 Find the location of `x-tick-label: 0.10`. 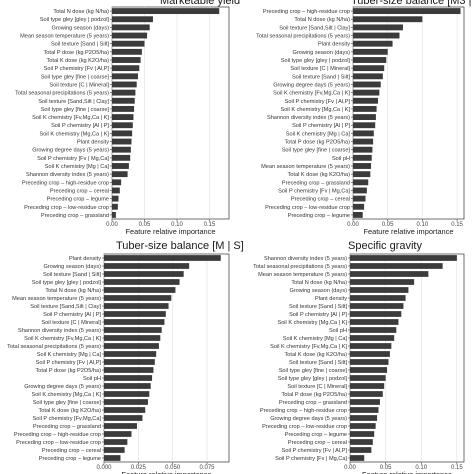

x-tick-label: 0.10 is located at coordinates (421, 468).